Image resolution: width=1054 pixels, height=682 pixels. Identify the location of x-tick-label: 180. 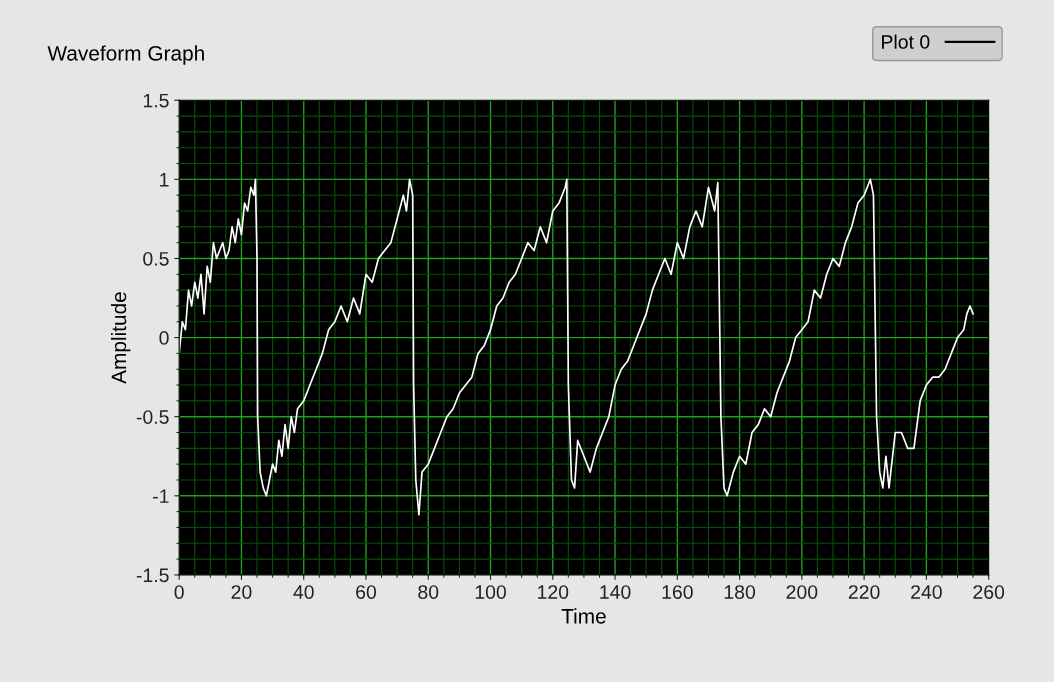
(740, 592).